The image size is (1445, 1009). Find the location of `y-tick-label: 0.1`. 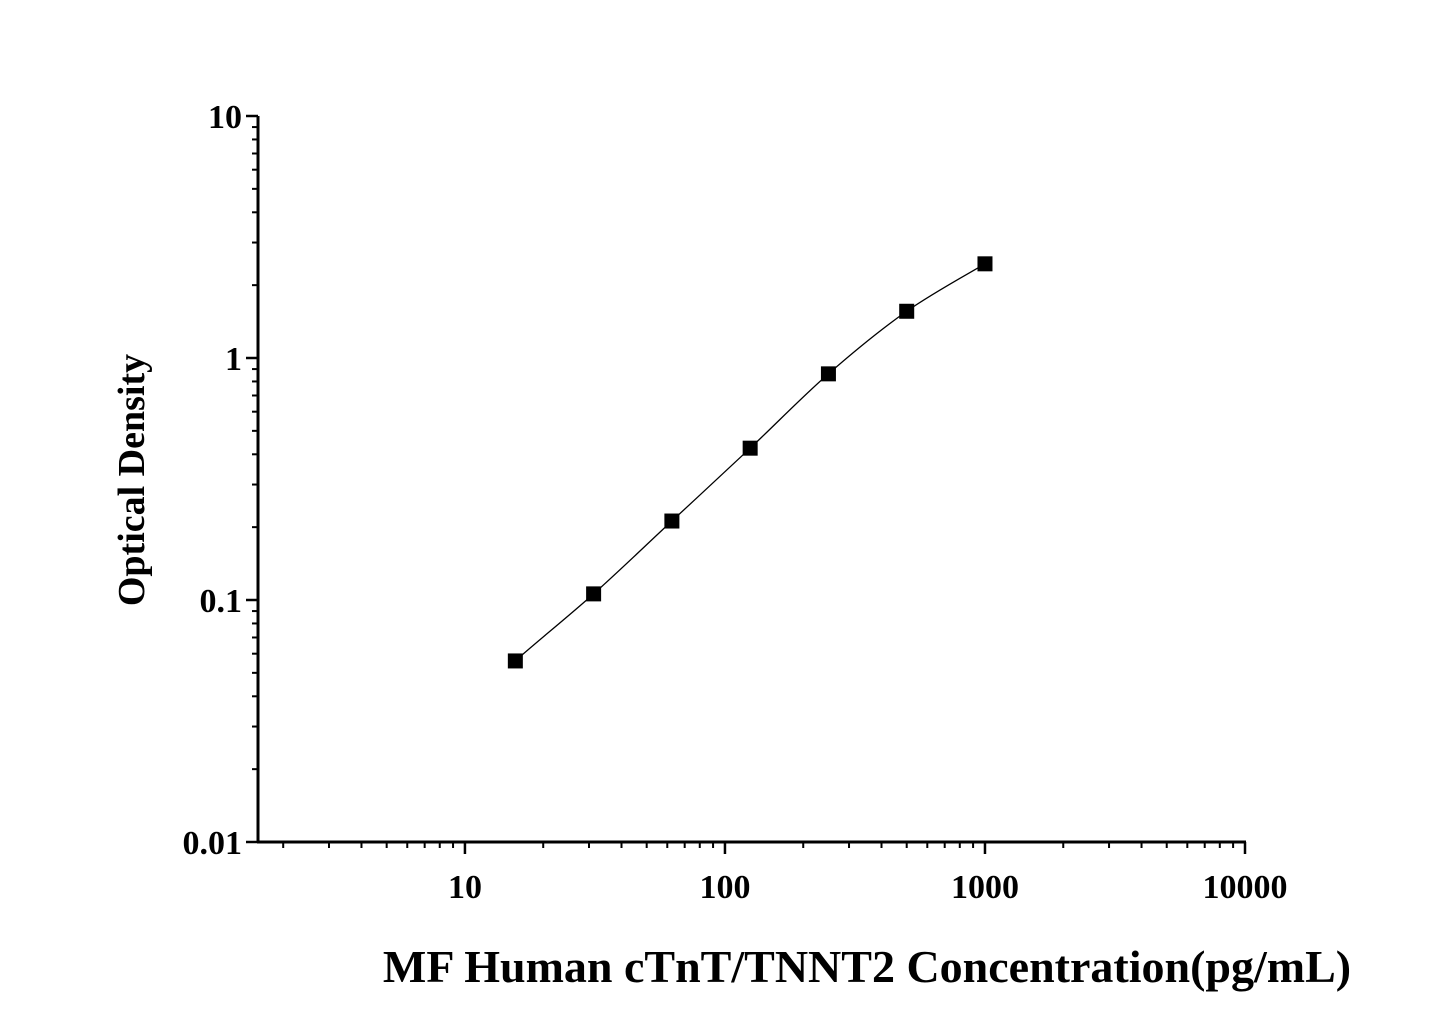

y-tick-label: 0.1 is located at coordinates (221, 601).